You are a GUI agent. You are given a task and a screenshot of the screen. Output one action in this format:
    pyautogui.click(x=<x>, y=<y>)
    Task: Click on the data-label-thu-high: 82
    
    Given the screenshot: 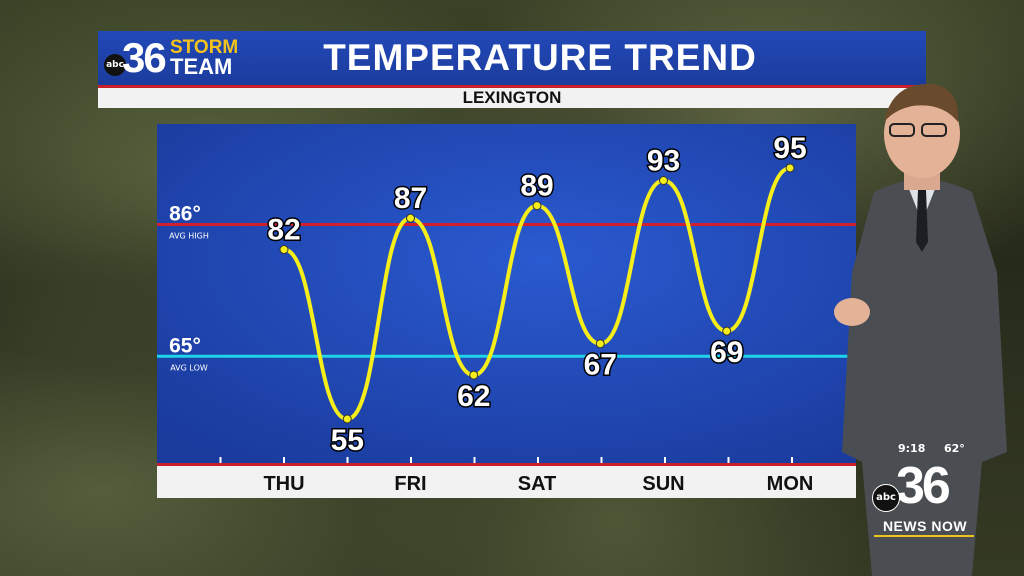 What is the action you would take?
    pyautogui.click(x=283, y=230)
    